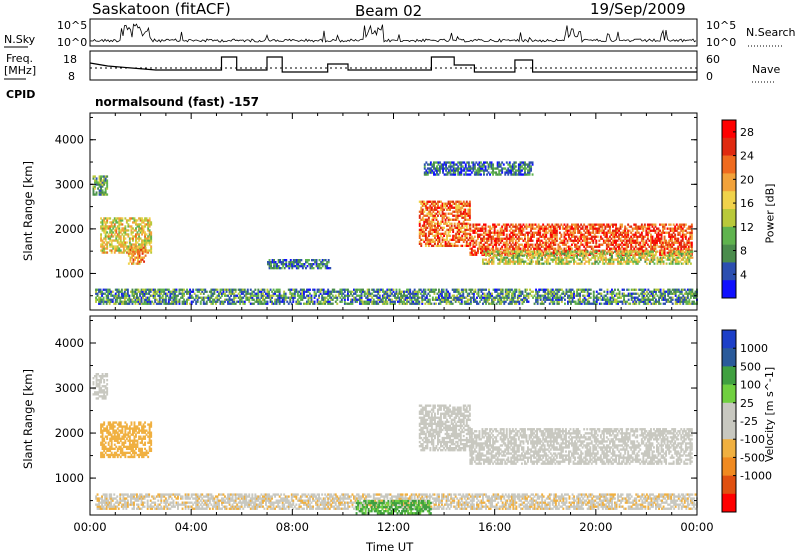 The image size is (800, 554). I want to click on noise-tick-high-right: 10^5, so click(721, 25).